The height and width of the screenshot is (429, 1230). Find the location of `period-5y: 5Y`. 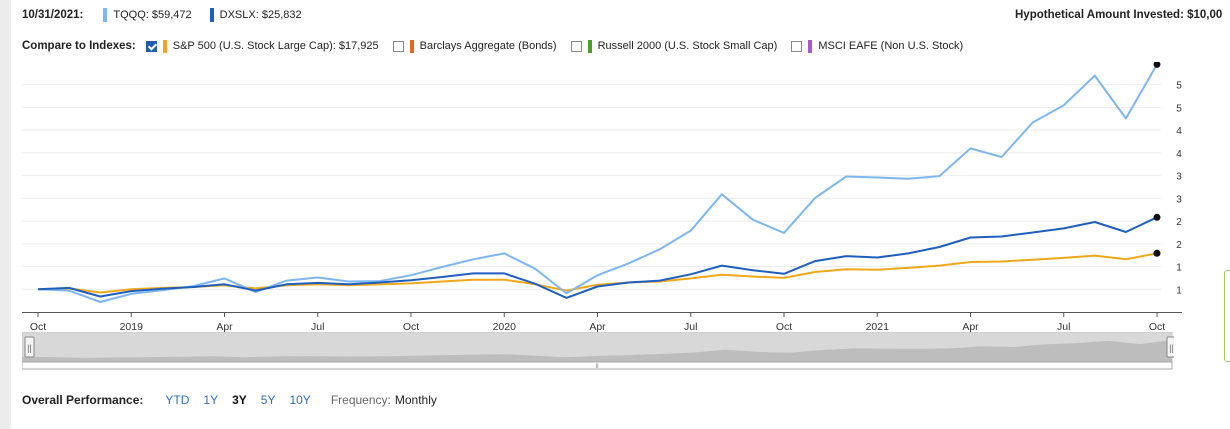

period-5y: 5Y is located at coordinates (268, 400).